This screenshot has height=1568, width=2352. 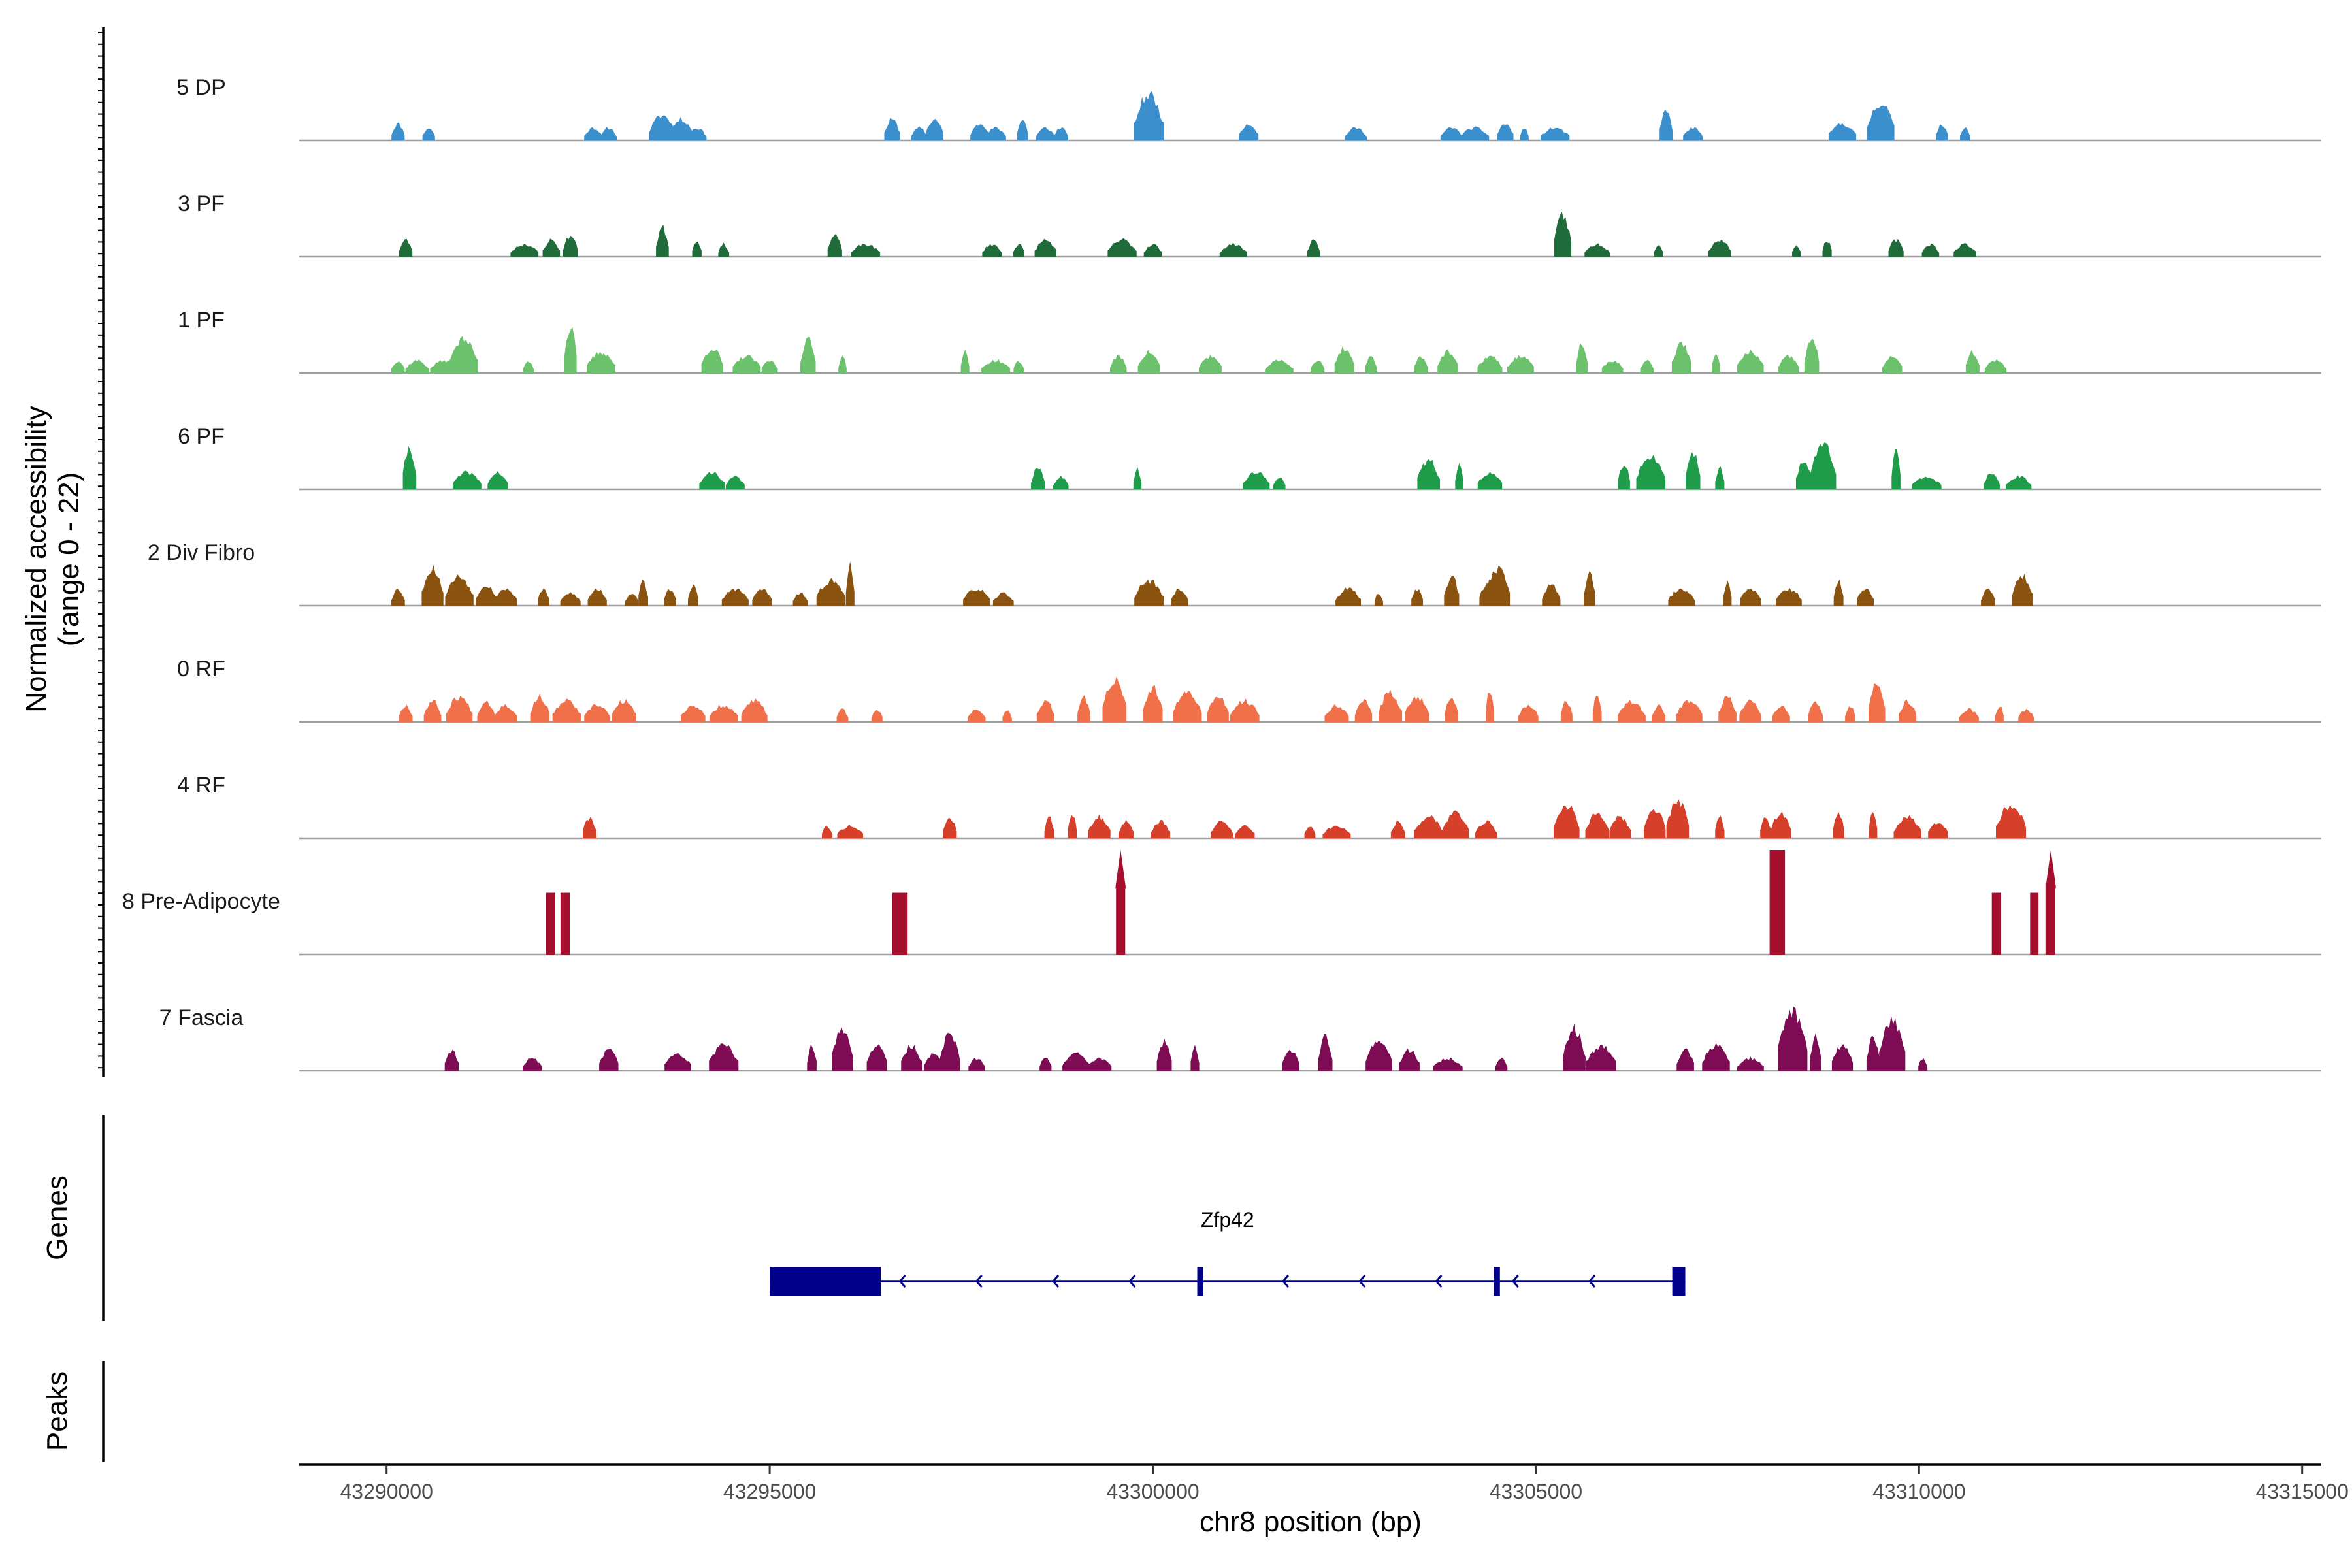 I want to click on track-7-fascia: 7 Fascia, so click(x=1240, y=1038).